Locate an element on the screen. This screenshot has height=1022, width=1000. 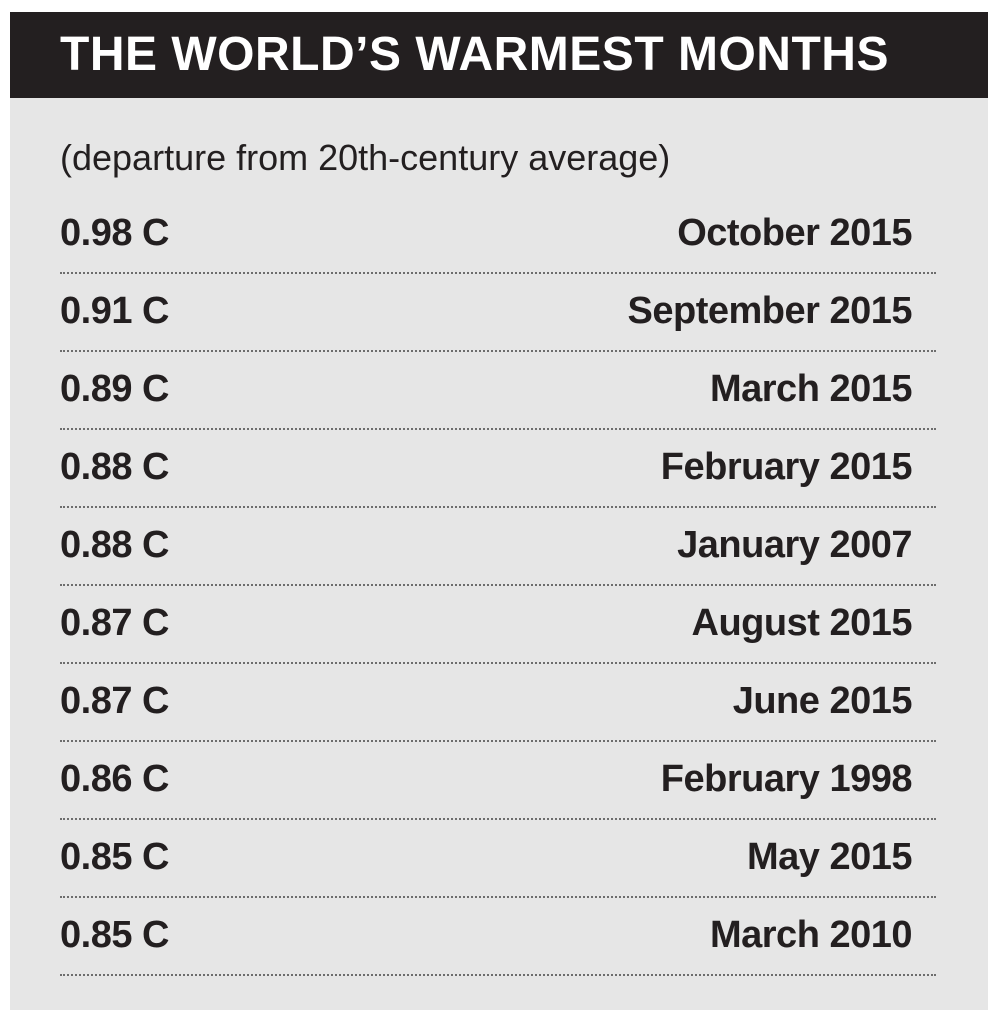
anomaly-value-label: 0.98 C is located at coordinates (114, 233).